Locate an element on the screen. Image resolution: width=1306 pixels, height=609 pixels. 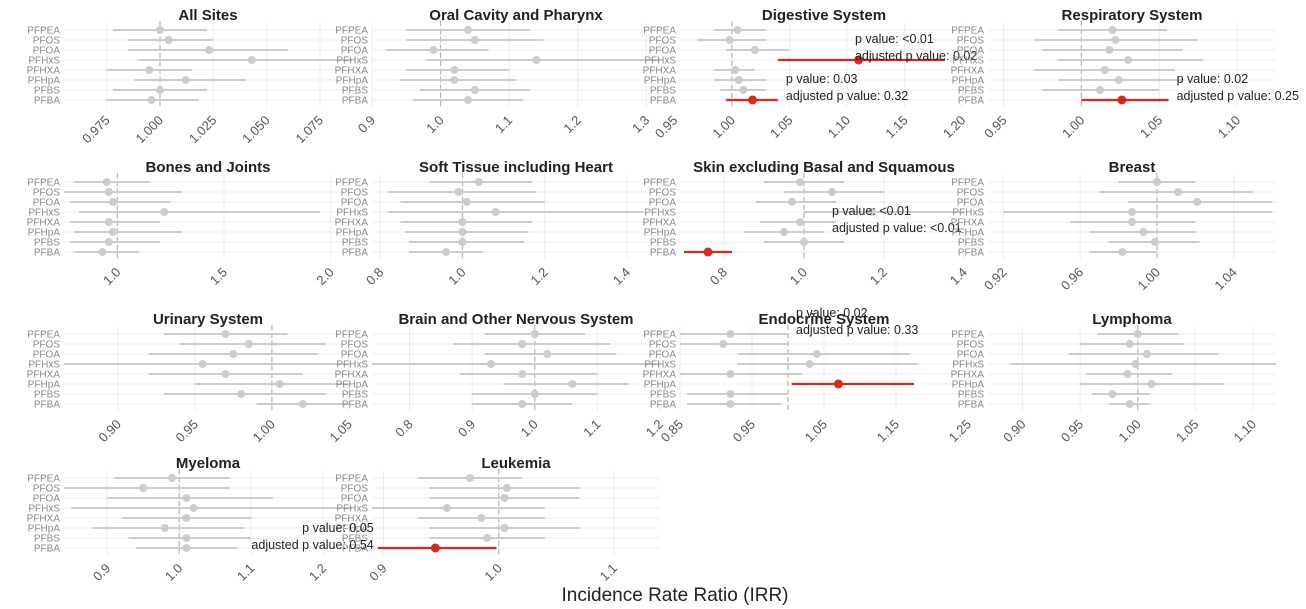
p-value-annotation: adjusted p value: 0.32 is located at coordinates (847, 96).